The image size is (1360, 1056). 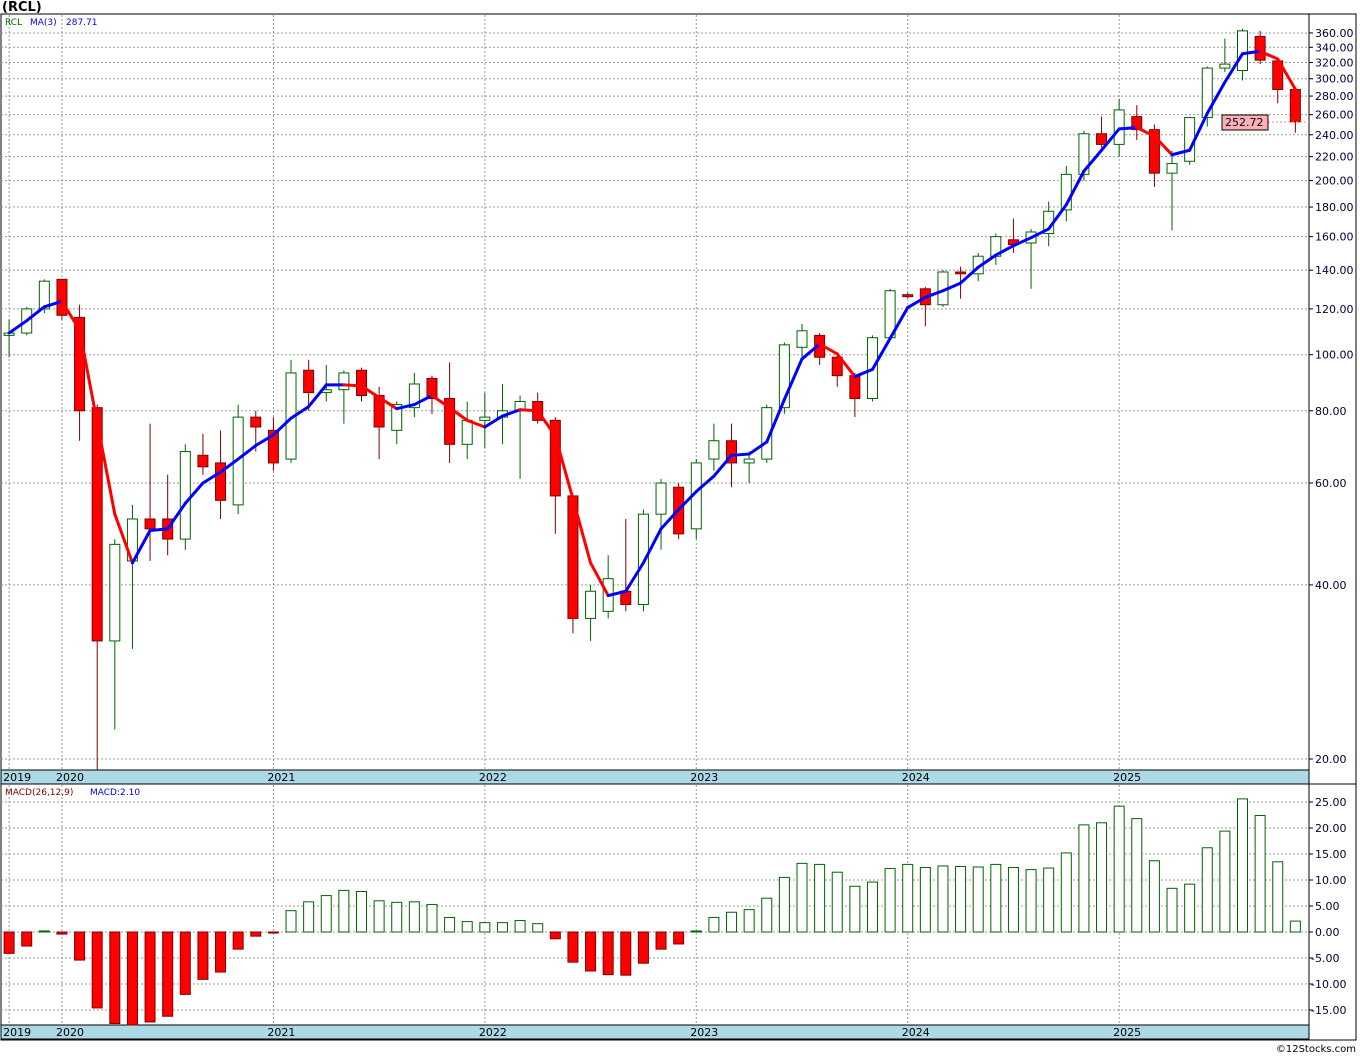 What do you see at coordinates (1334, 157) in the screenshot?
I see `price-tick-label: 220.00` at bounding box center [1334, 157].